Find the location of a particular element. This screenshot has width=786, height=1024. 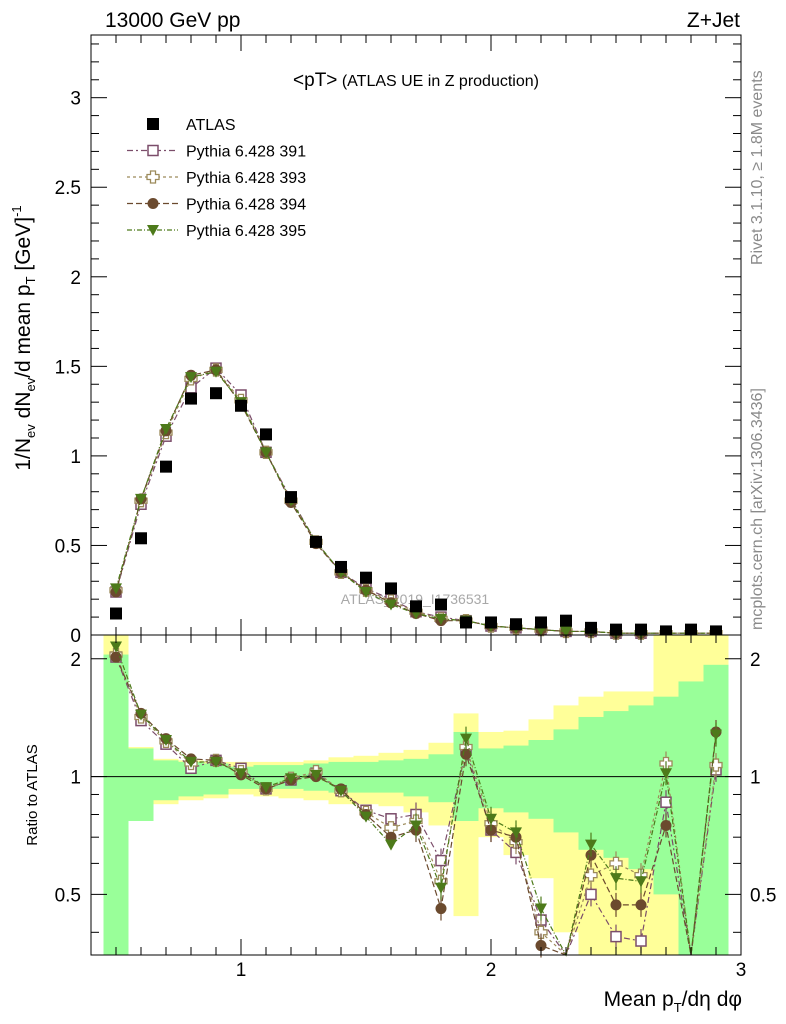

legend-label-393: Pythia 6.428 393 is located at coordinates (246, 178).